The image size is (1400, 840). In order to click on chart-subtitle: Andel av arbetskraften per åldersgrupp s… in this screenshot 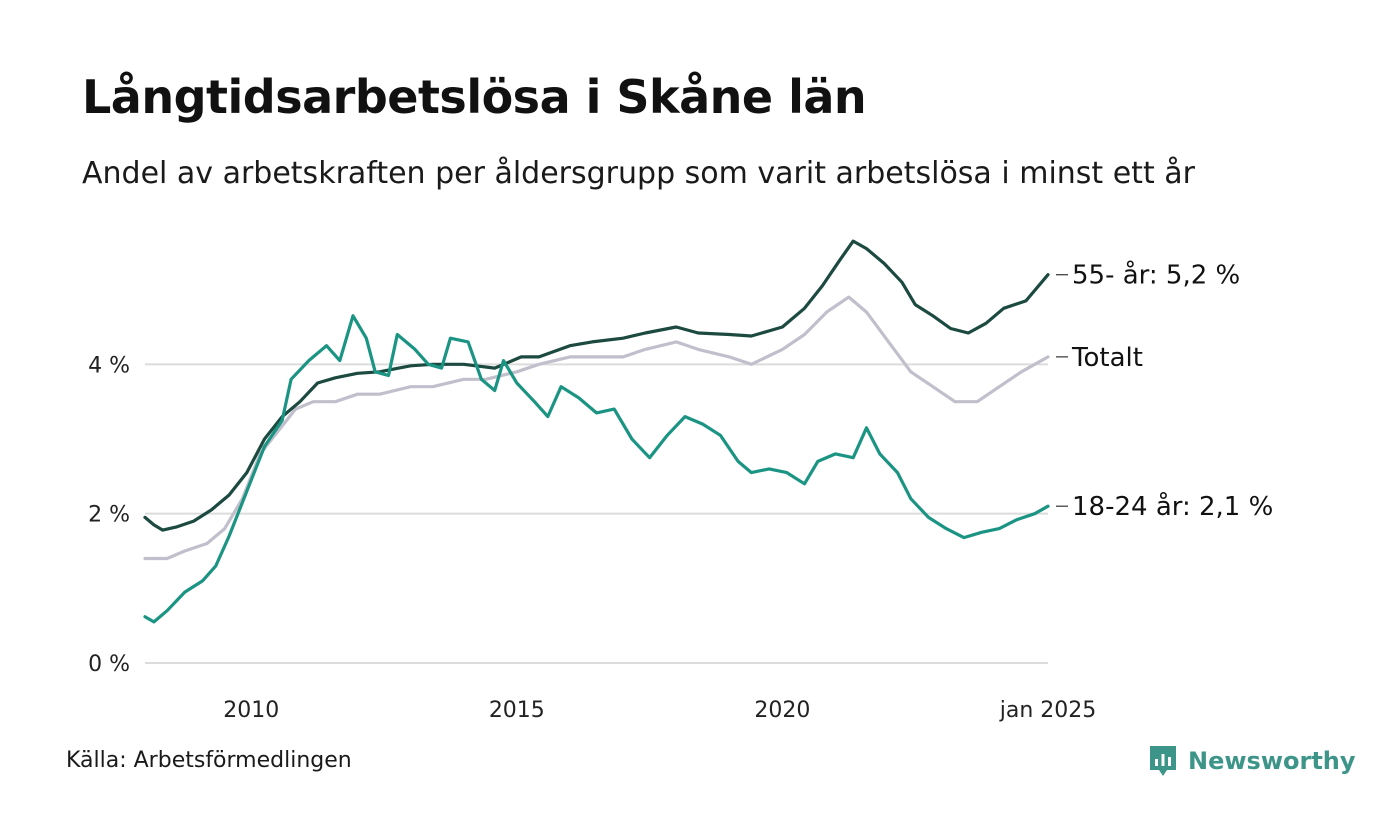, I will do `click(638, 173)`.